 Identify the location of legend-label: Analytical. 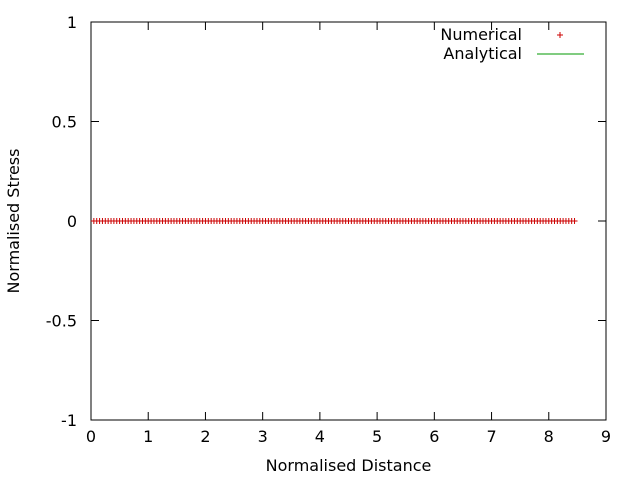
(482, 53).